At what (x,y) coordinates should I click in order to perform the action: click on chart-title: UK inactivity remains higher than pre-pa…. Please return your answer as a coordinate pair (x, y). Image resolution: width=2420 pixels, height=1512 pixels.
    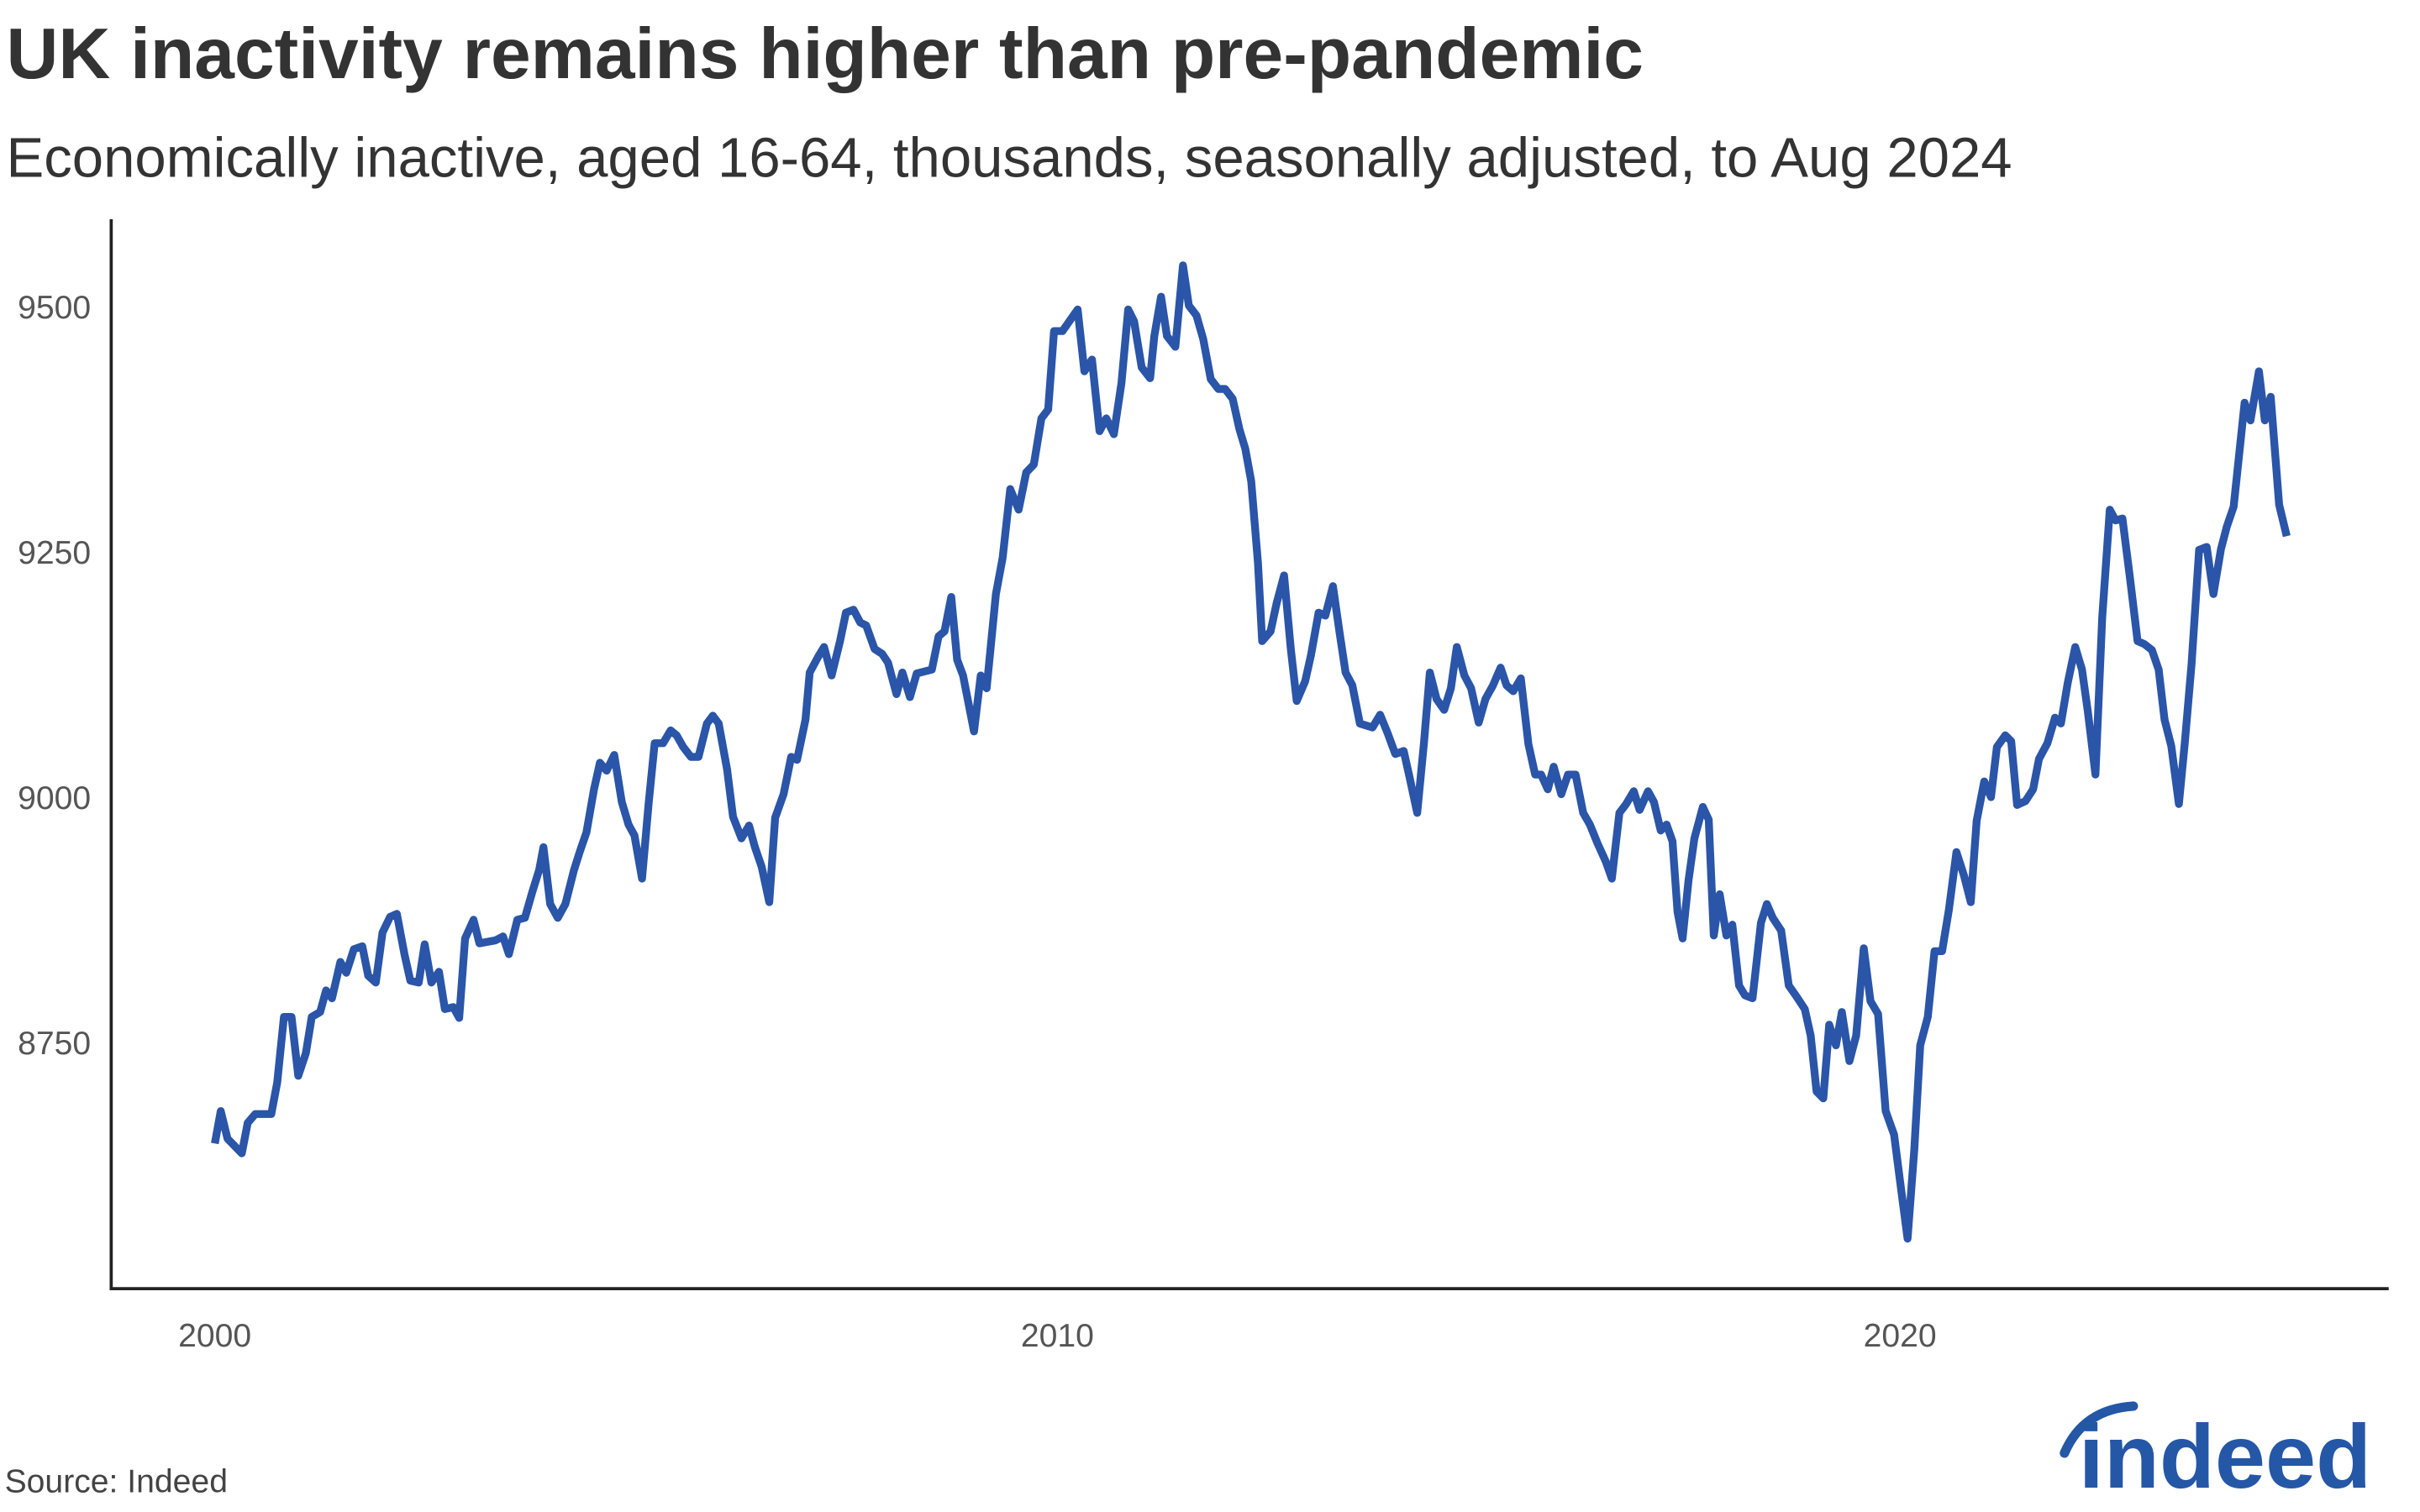
    Looking at the image, I should click on (825, 53).